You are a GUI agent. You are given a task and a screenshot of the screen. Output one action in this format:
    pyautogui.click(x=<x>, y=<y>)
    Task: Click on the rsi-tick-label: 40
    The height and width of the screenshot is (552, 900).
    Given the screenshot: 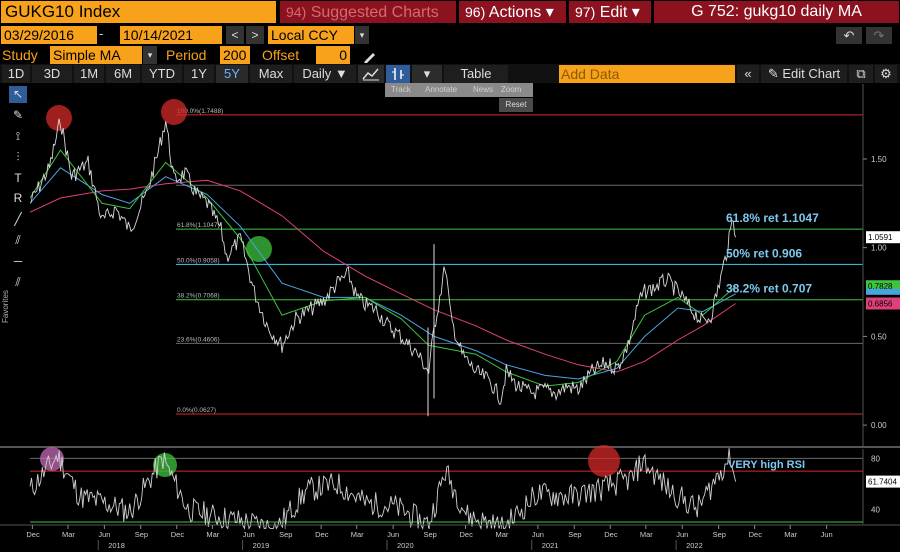 What is the action you would take?
    pyautogui.click(x=875, y=509)
    